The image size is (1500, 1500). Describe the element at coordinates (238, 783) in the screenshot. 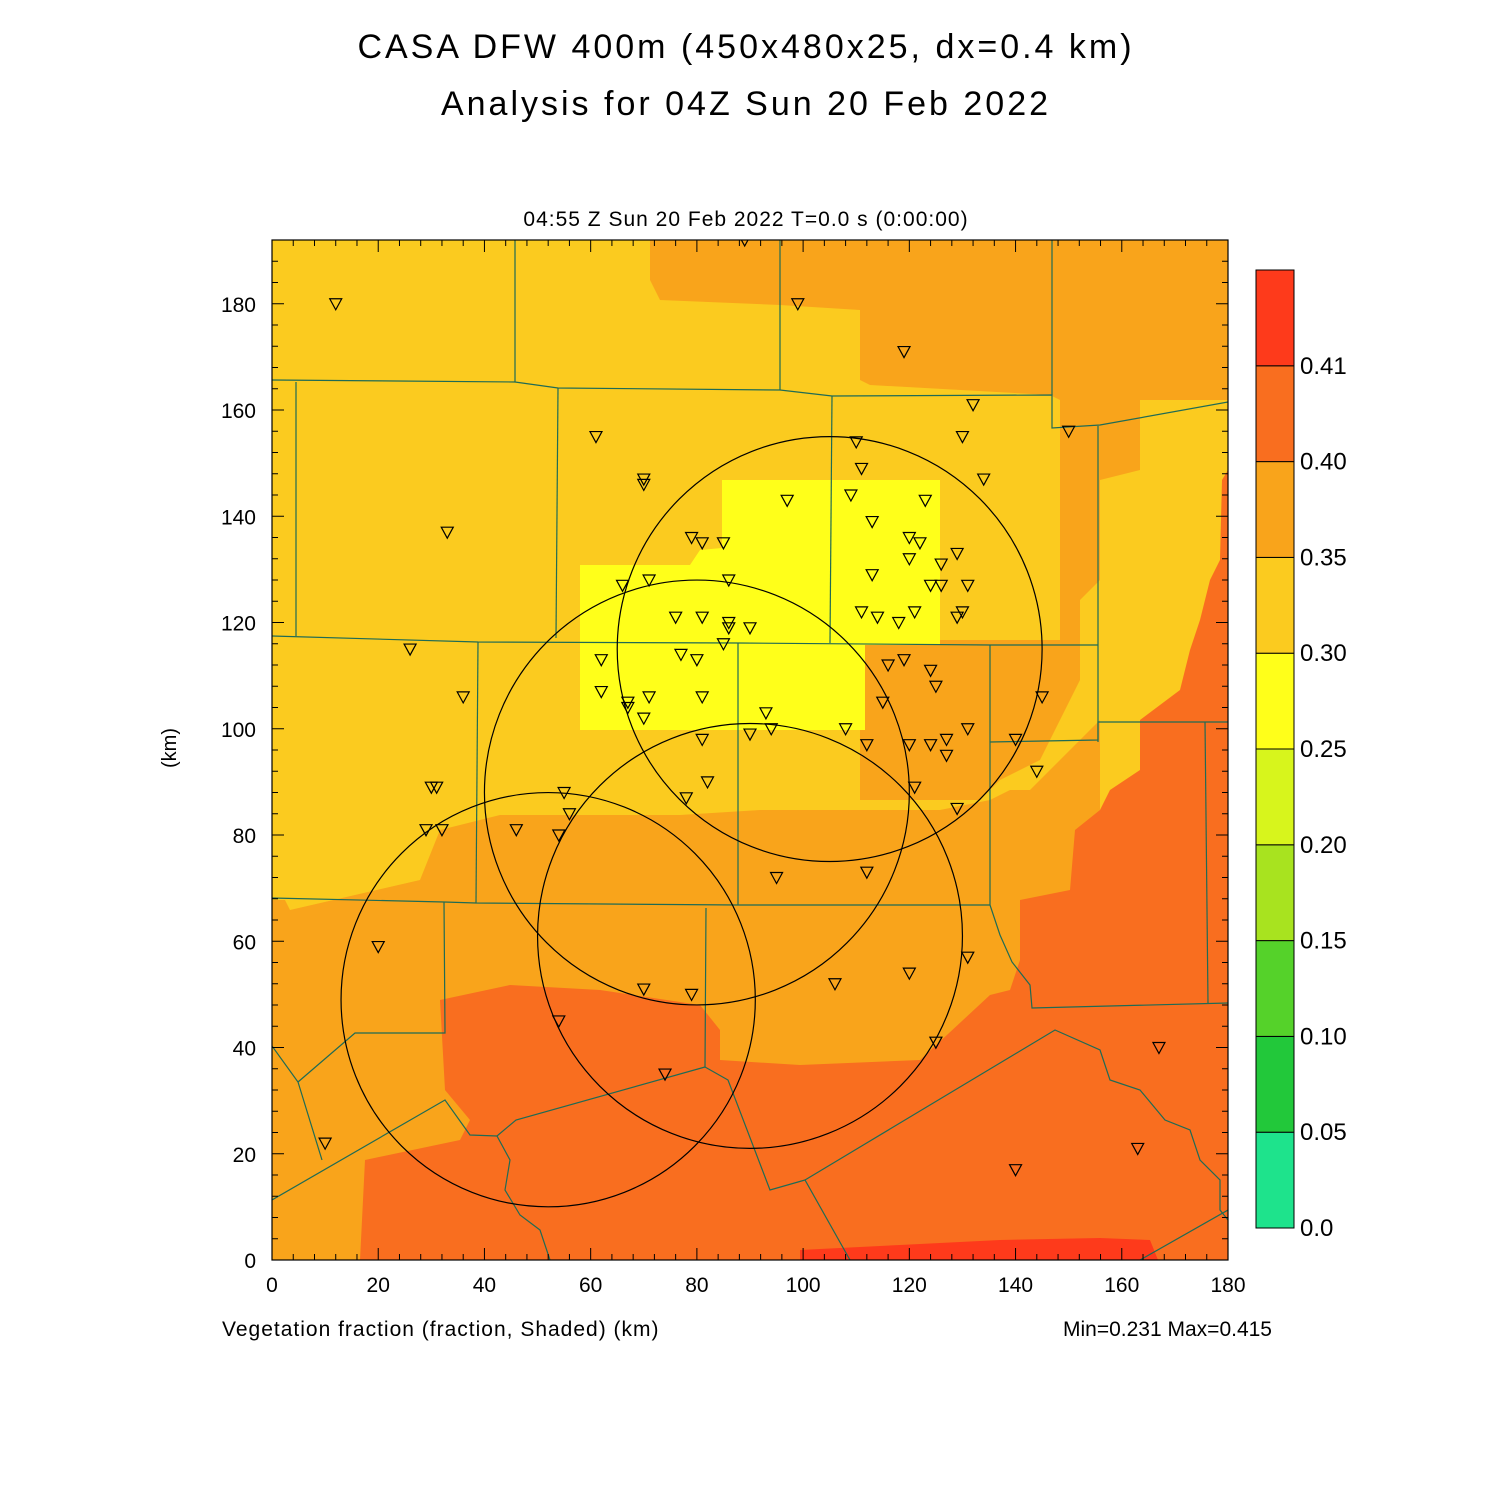

I see `y-axis-tick-labels: 0 20 40 60 80 100 120 140 160 180` at that location.